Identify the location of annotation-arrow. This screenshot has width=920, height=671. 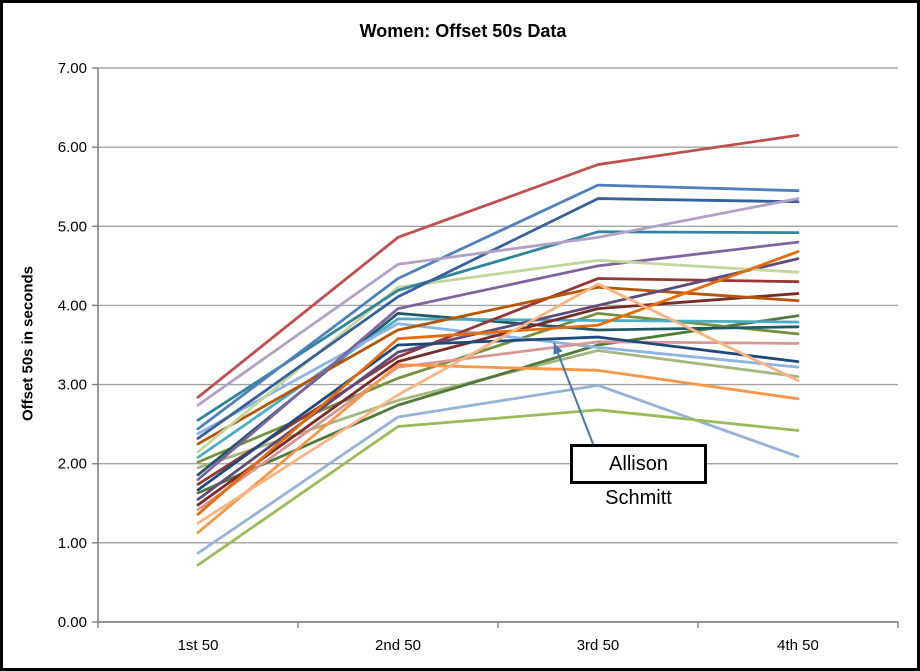
(573, 393).